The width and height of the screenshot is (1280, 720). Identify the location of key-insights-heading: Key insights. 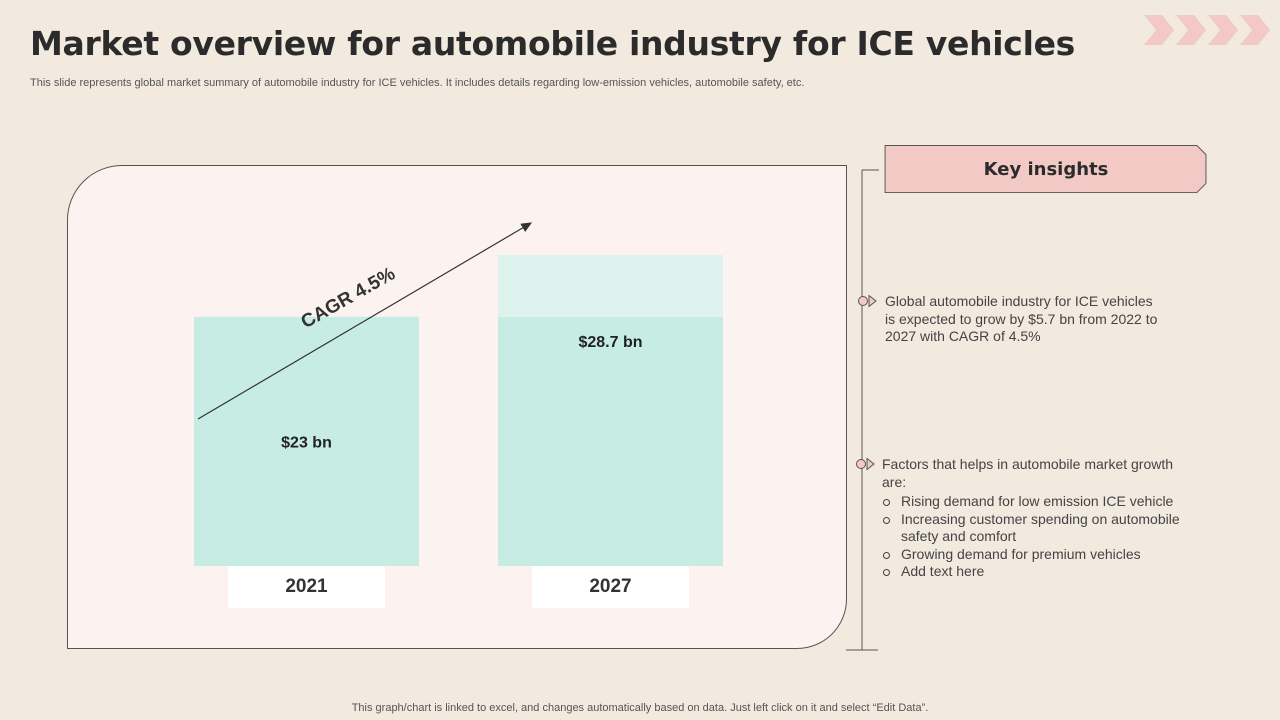
(1046, 169).